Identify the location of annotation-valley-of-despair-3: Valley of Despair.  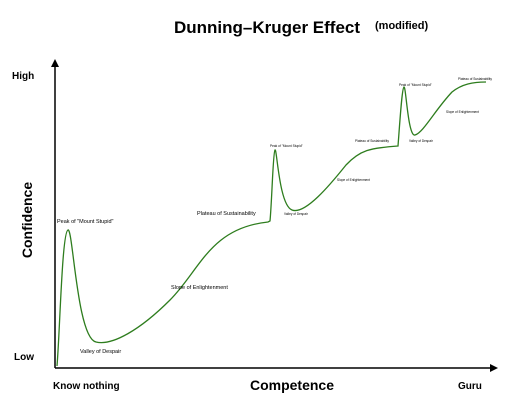
(421, 141).